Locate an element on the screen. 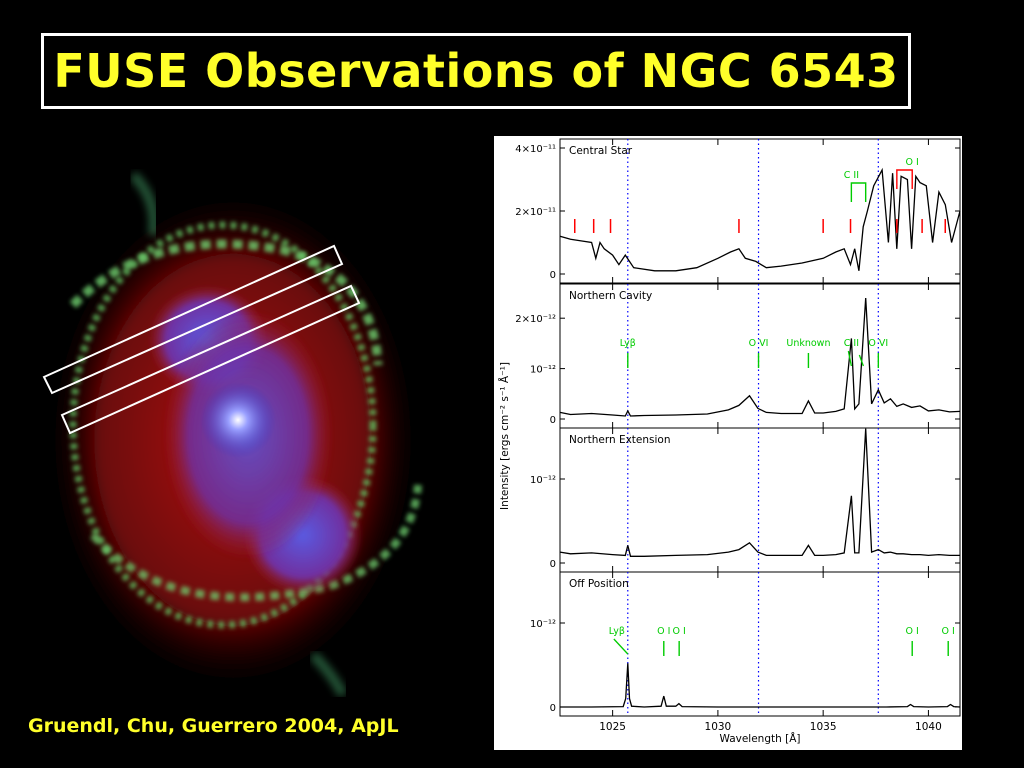  panel-label: Northern Extension is located at coordinates (620, 440).